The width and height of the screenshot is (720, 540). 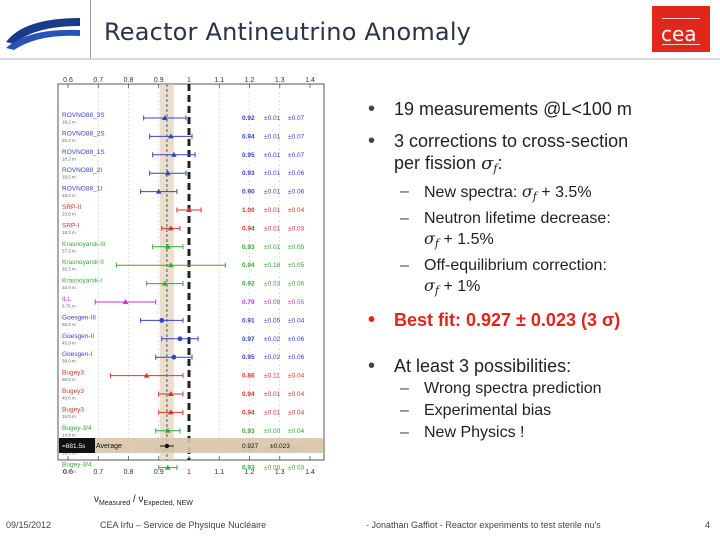 I want to click on bullet-best-fit: Best fit: 0.927 ± 0.023 (3 σ), so click(x=539, y=320).